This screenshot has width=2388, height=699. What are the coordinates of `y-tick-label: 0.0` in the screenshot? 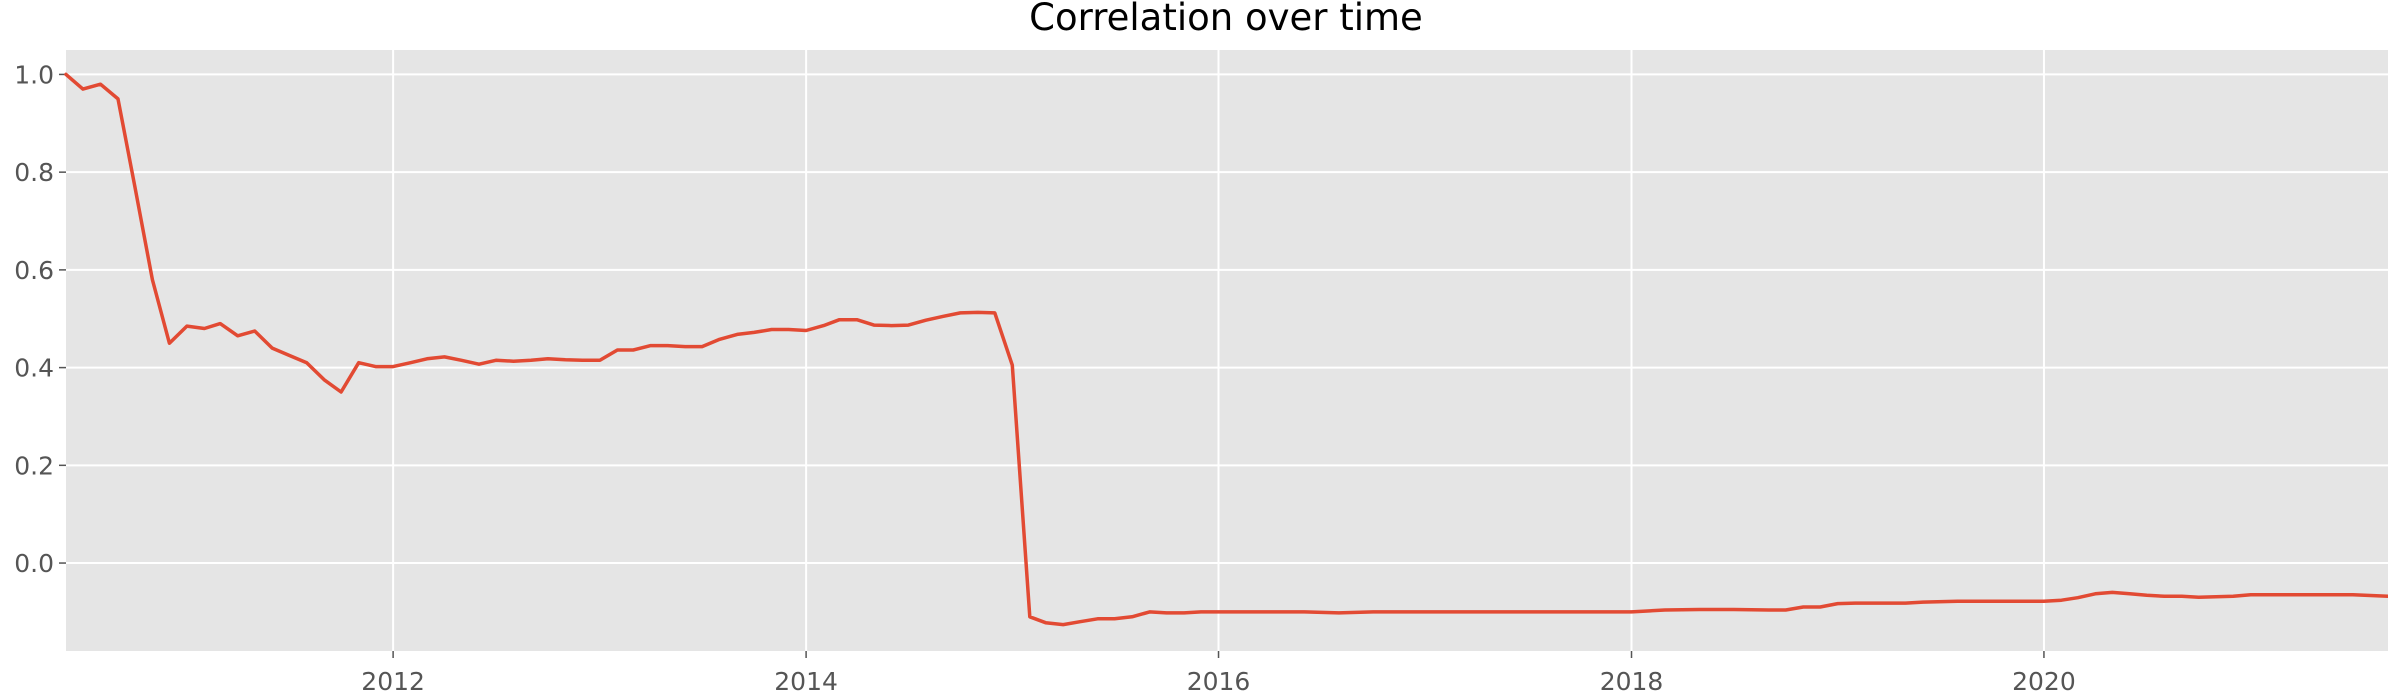 It's located at (34, 563).